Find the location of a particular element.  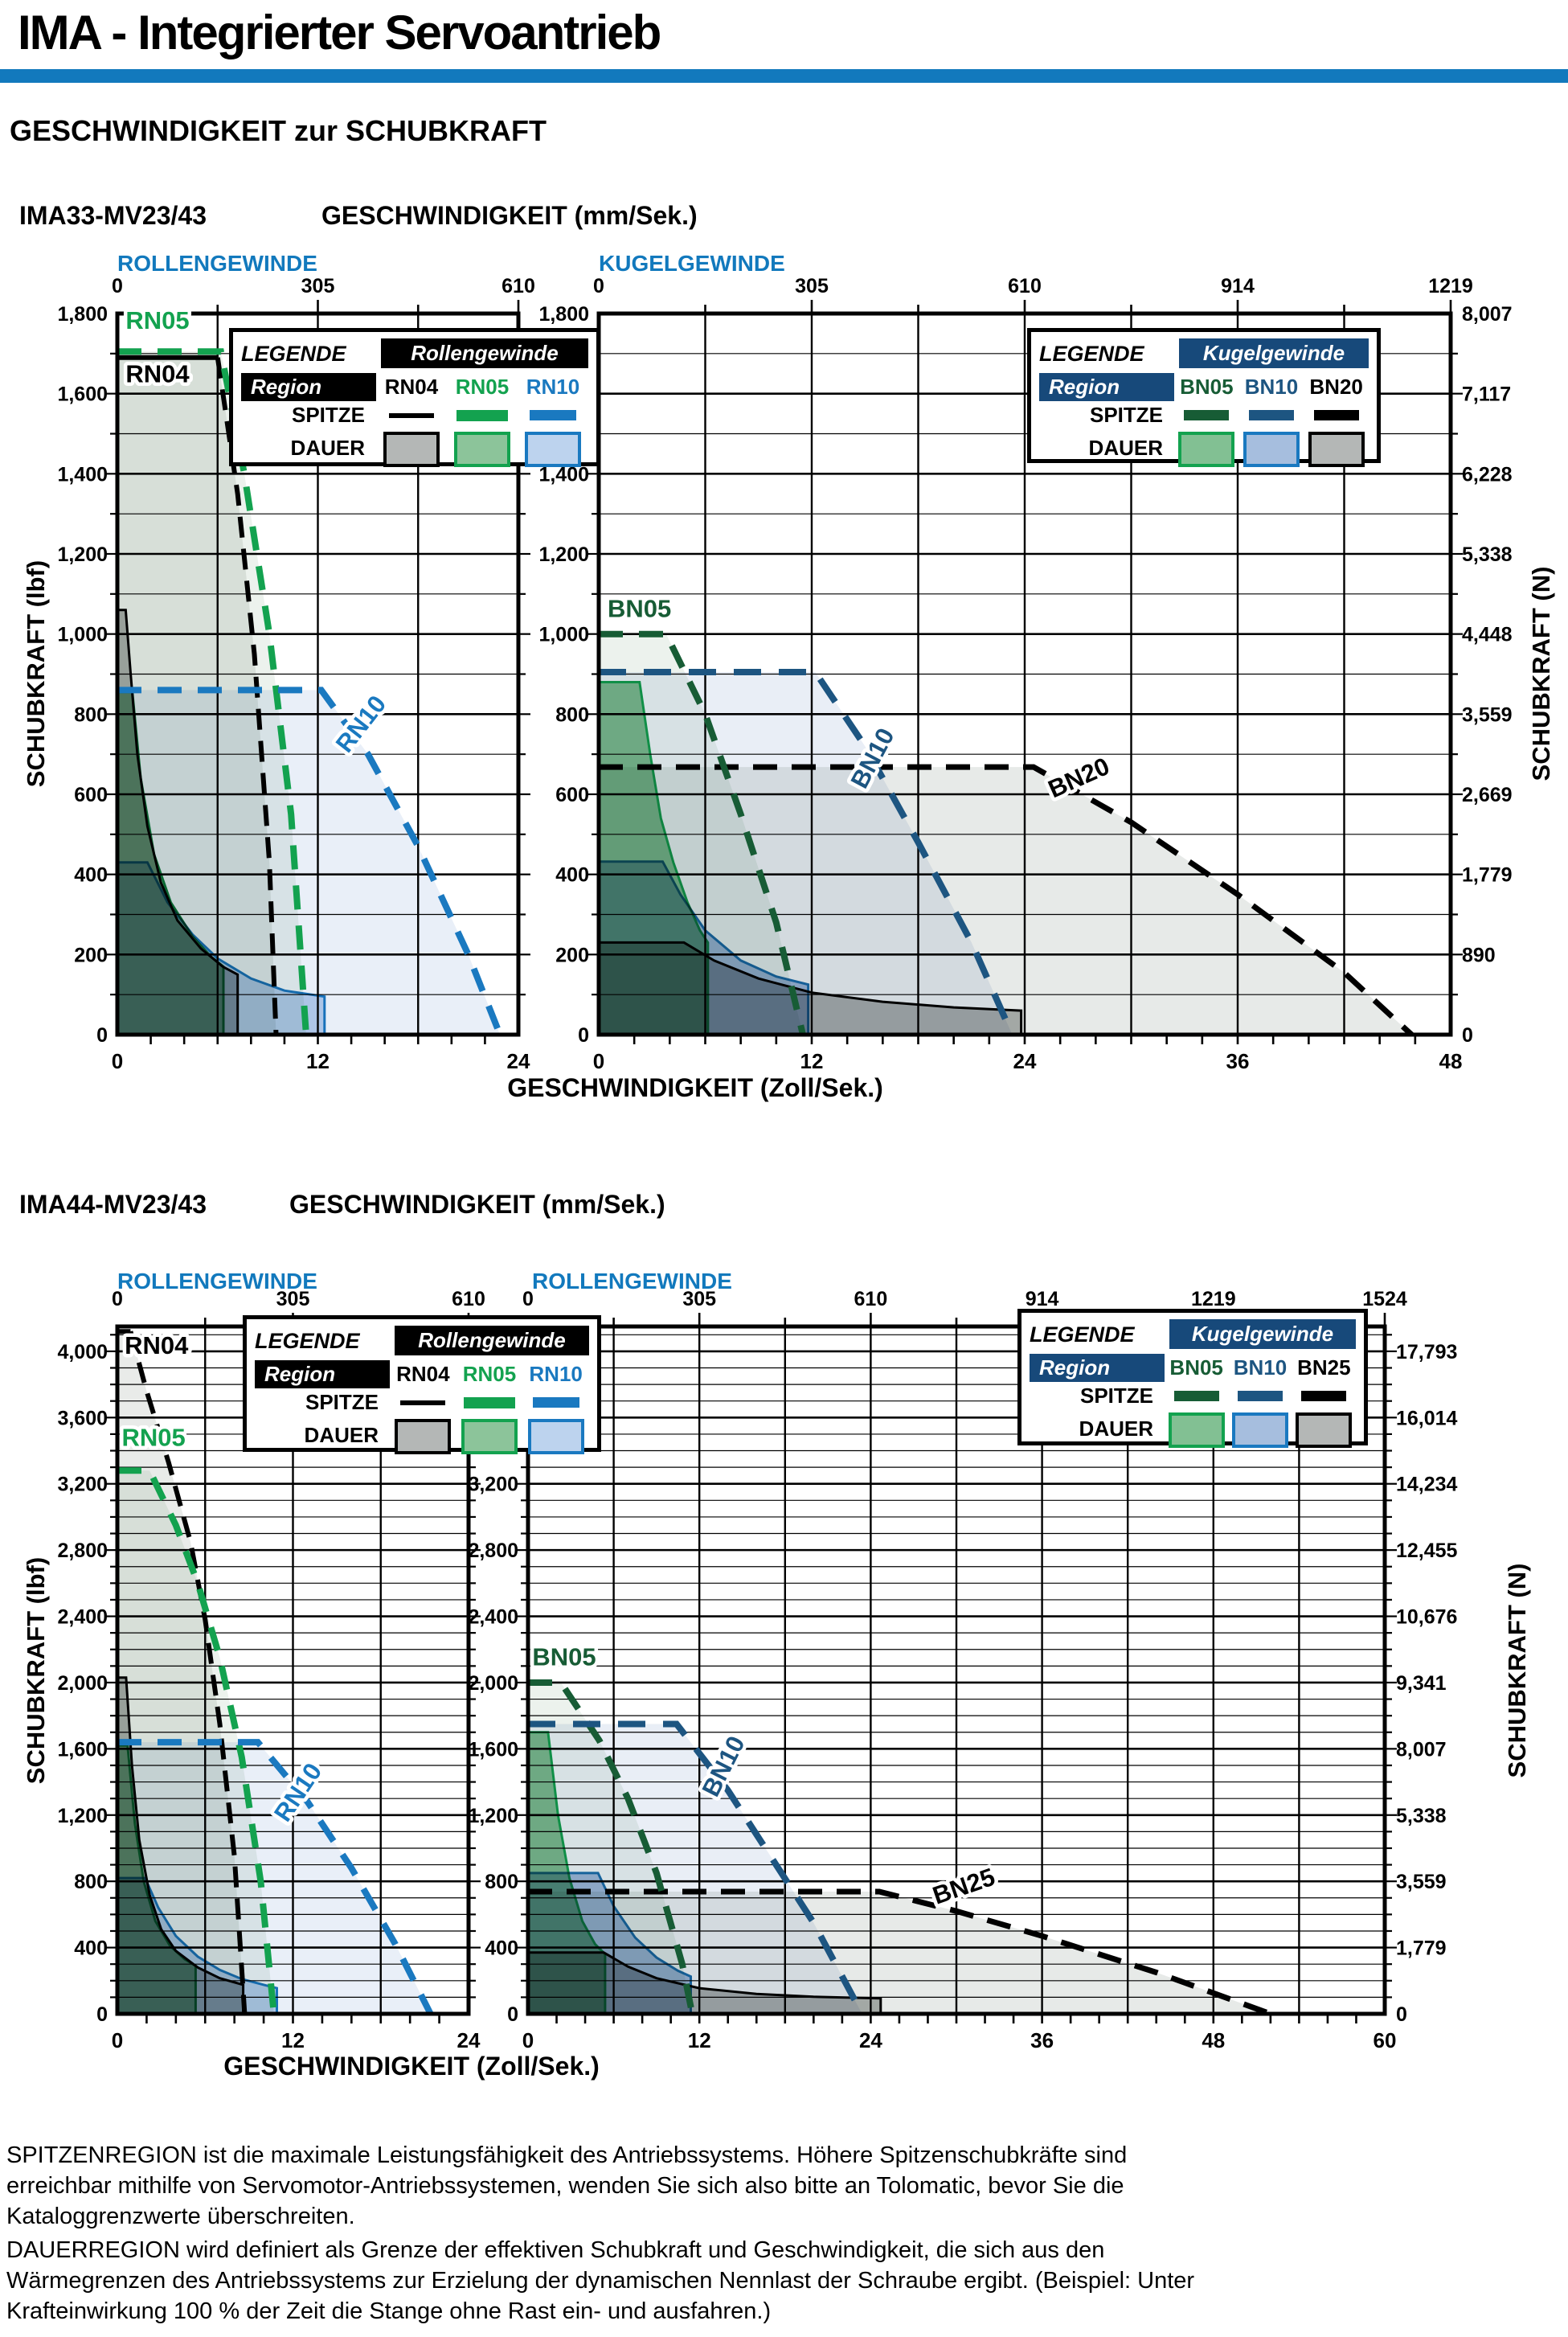

x-axis-label-zoll: 24 is located at coordinates (870, 2040).